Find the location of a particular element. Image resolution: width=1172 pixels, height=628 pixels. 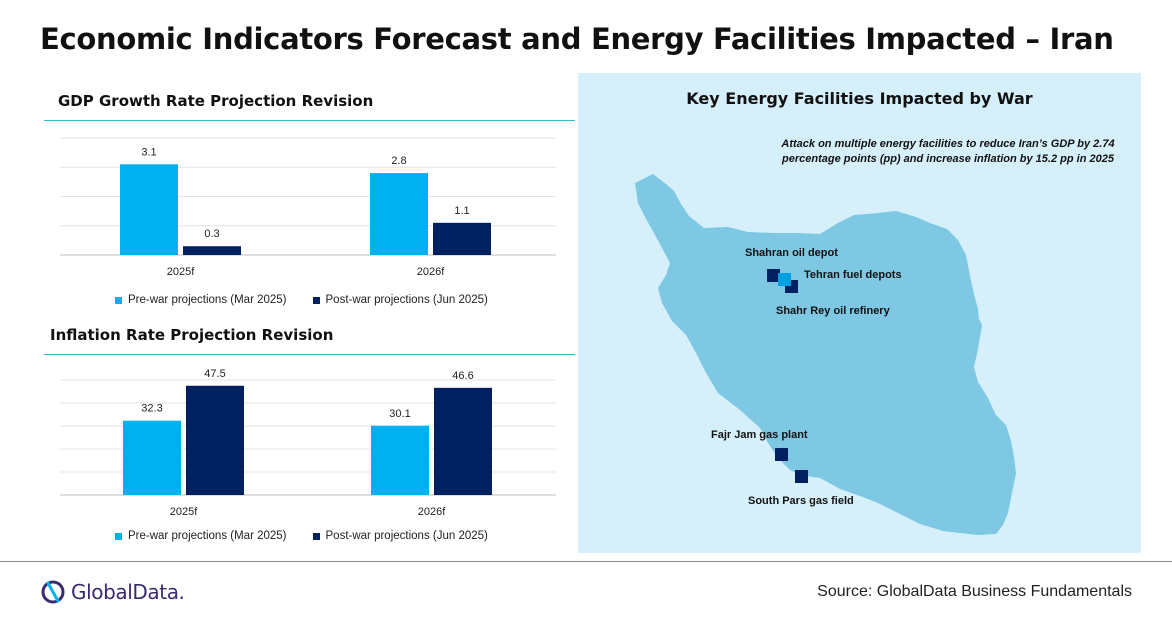

gdp-legend-post: Post-war projections (Jun 2025) is located at coordinates (400, 300).